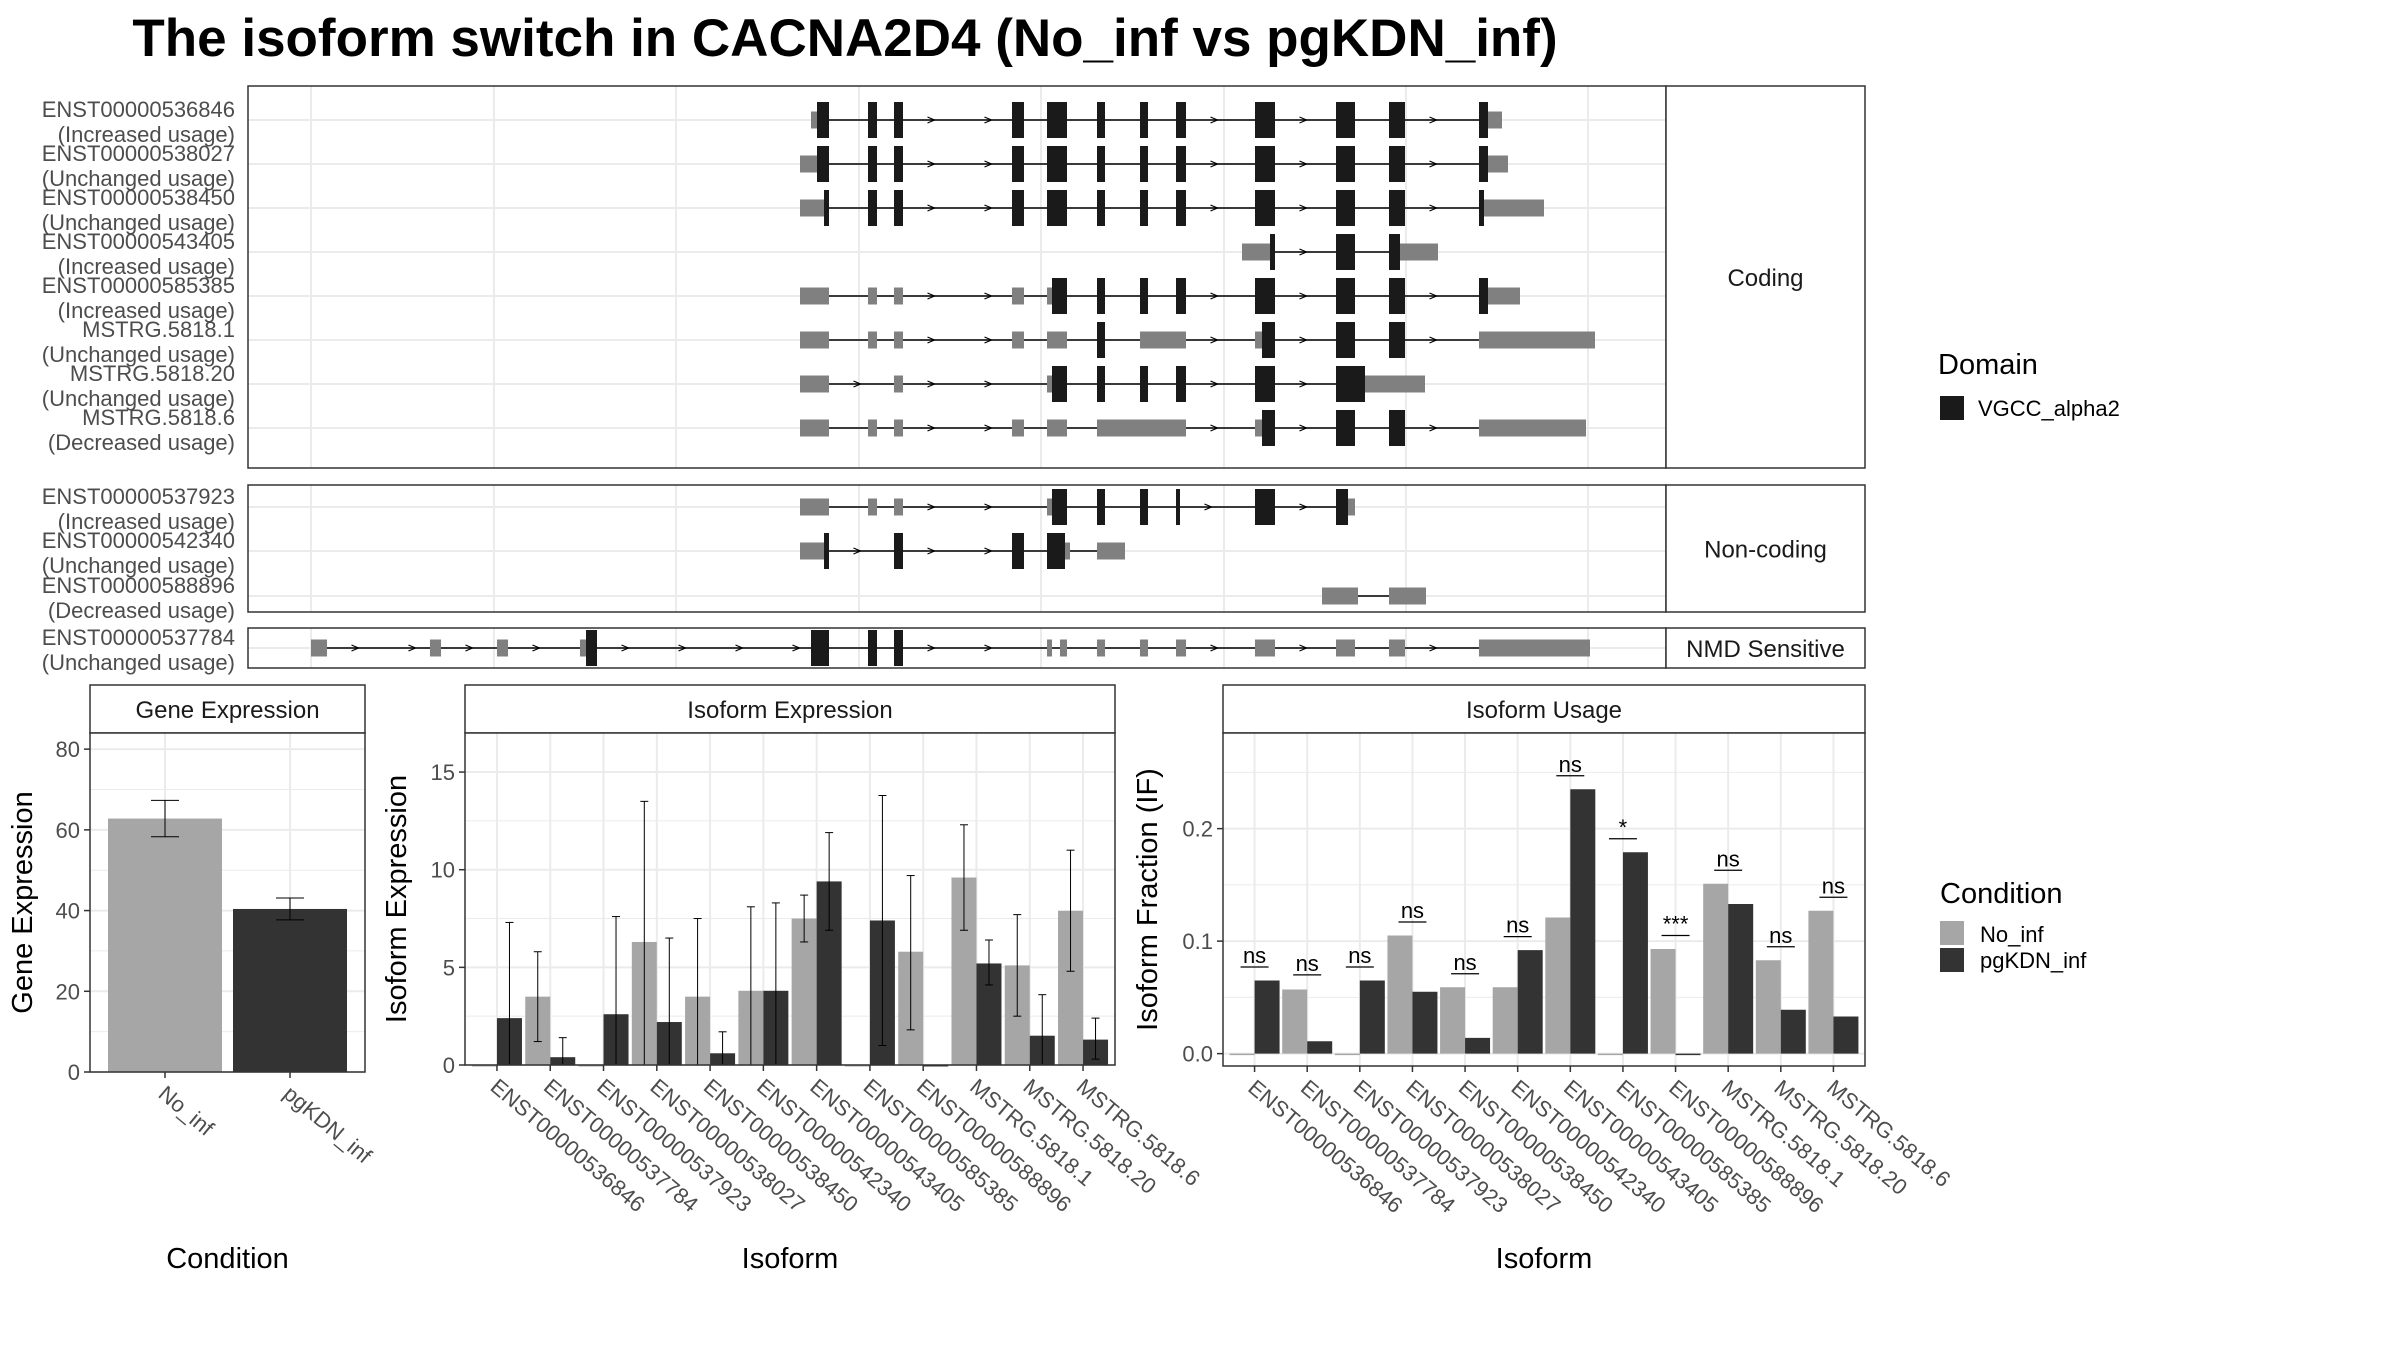 The image size is (2400, 1350). I want to click on significance-label: ***, so click(1676, 924).